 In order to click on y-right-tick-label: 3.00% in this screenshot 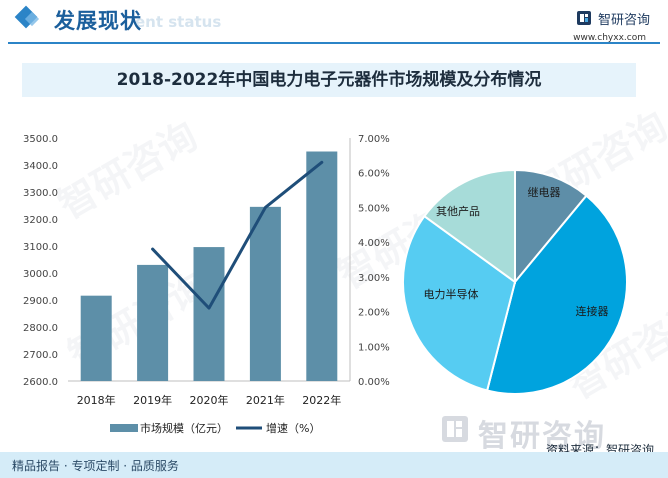, I will do `click(374, 278)`.